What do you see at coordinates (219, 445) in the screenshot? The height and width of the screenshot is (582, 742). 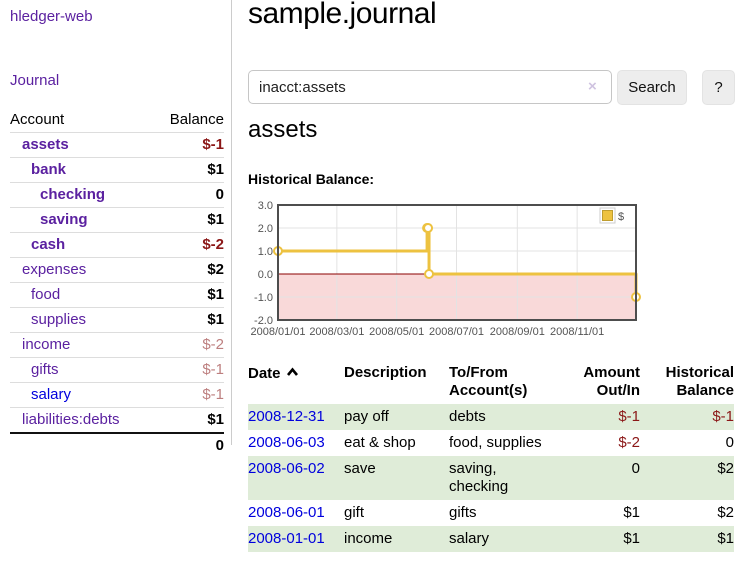 I see `accounts-total-value: 0` at bounding box center [219, 445].